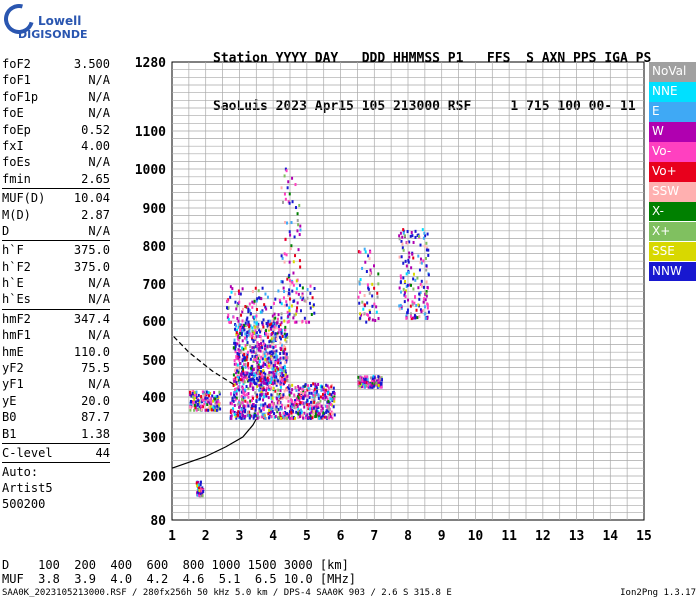 The image size is (700, 600). Describe the element at coordinates (6, 565) in the screenshot. I see `d-row-label: D` at that location.